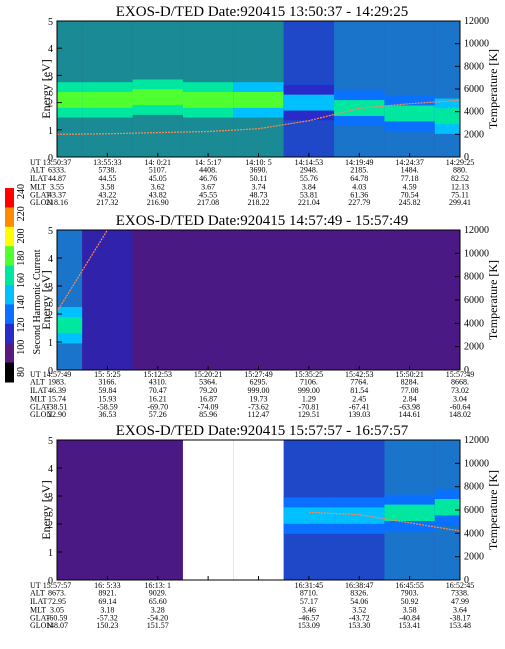 This screenshot has width=505, height=649. What do you see at coordinates (57, 390) in the screenshot?
I see `table-cell: 46.39` at bounding box center [57, 390].